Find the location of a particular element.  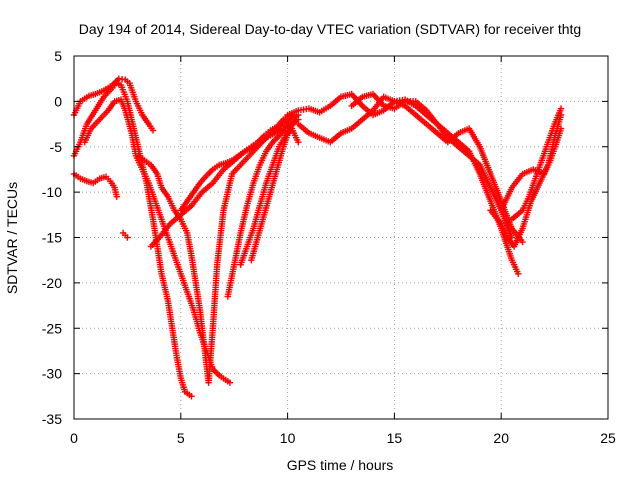

x-axis-title: GPS time / hours is located at coordinates (340, 465).